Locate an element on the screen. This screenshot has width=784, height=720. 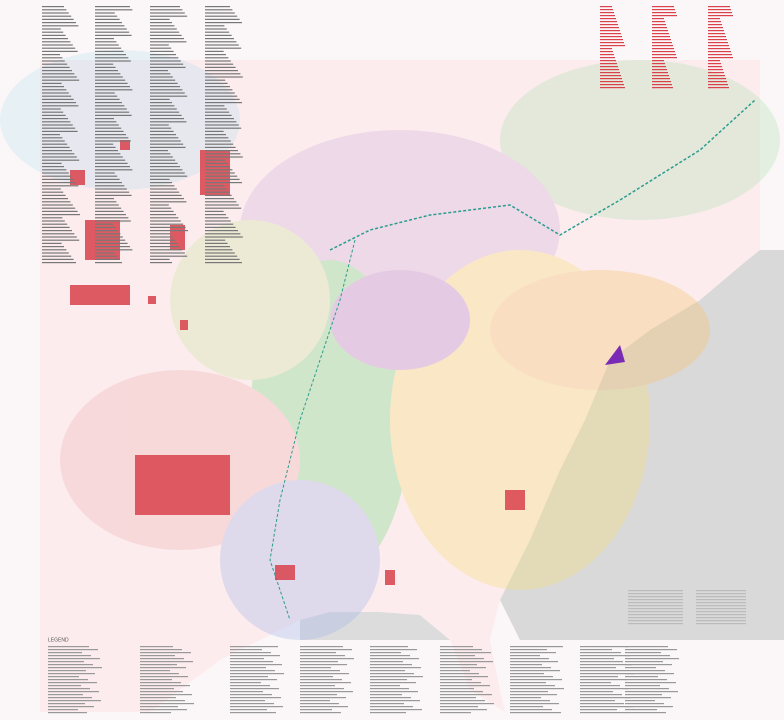
gulf is located at coordinates (375, 626).